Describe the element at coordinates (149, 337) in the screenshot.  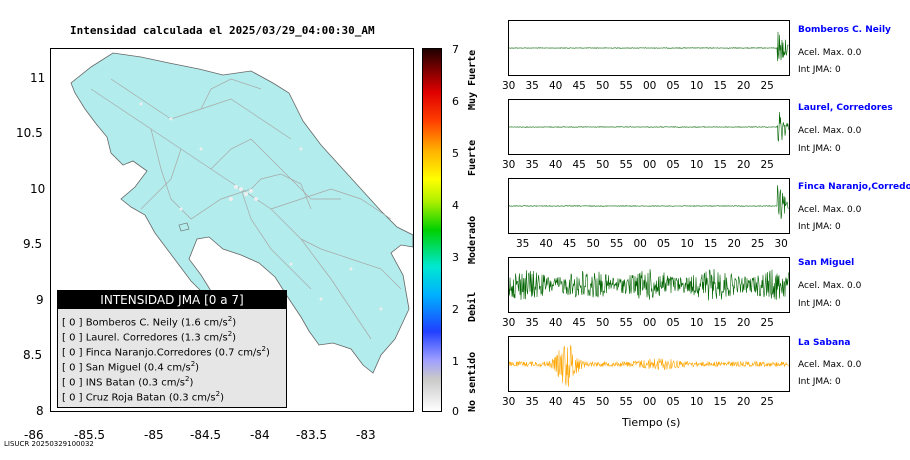
I see `legend-row: [ 0 ] Laurel. Corredores (1.3 cm/s2)` at that location.